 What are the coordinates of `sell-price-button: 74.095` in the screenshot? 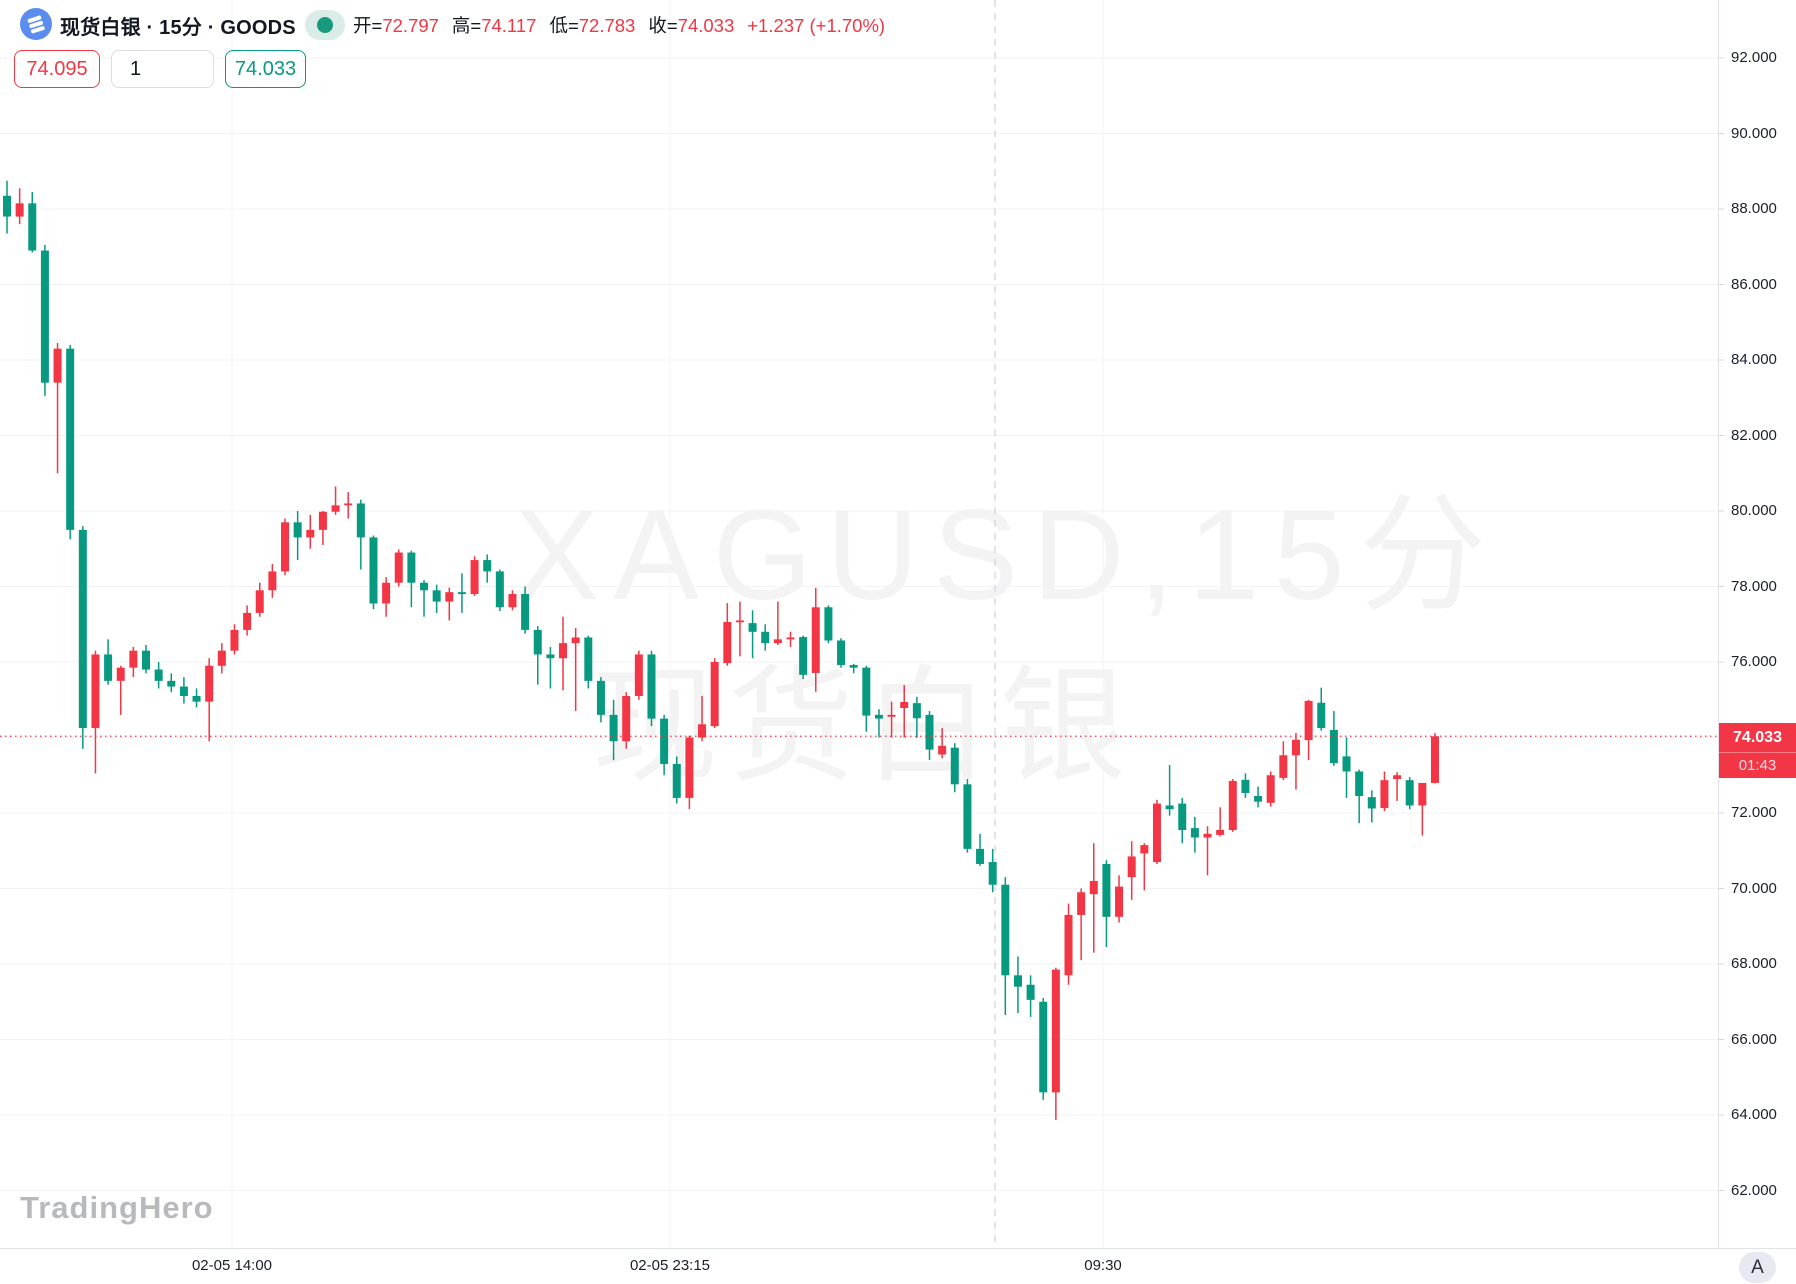 It's located at (57, 69).